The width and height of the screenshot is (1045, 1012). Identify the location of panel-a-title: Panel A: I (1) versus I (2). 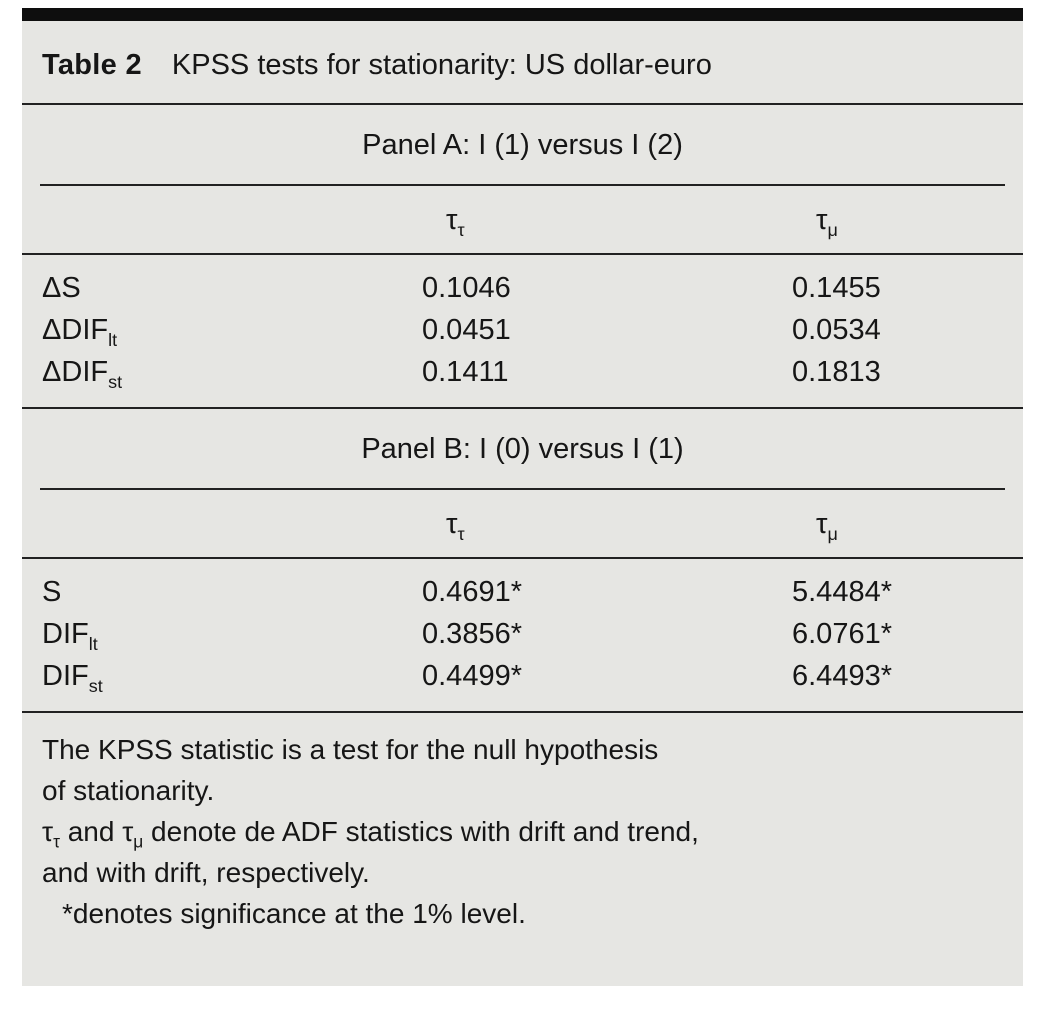
(522, 145).